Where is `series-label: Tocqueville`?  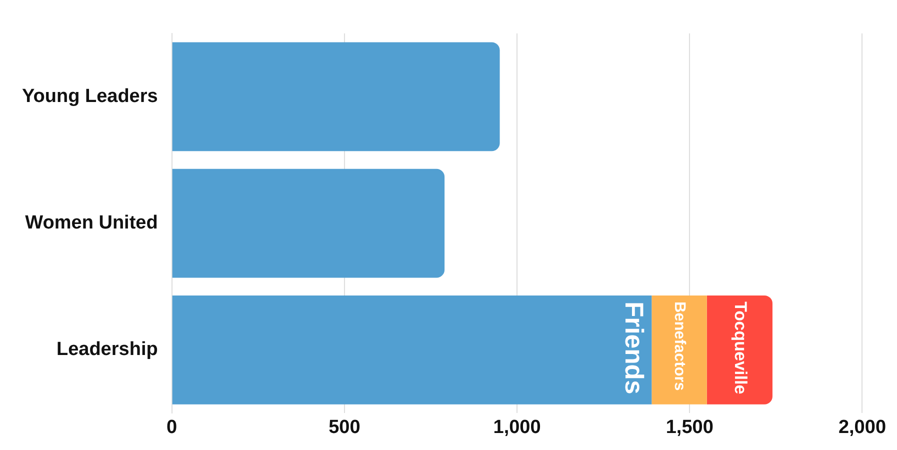 series-label: Tocqueville is located at coordinates (740, 347).